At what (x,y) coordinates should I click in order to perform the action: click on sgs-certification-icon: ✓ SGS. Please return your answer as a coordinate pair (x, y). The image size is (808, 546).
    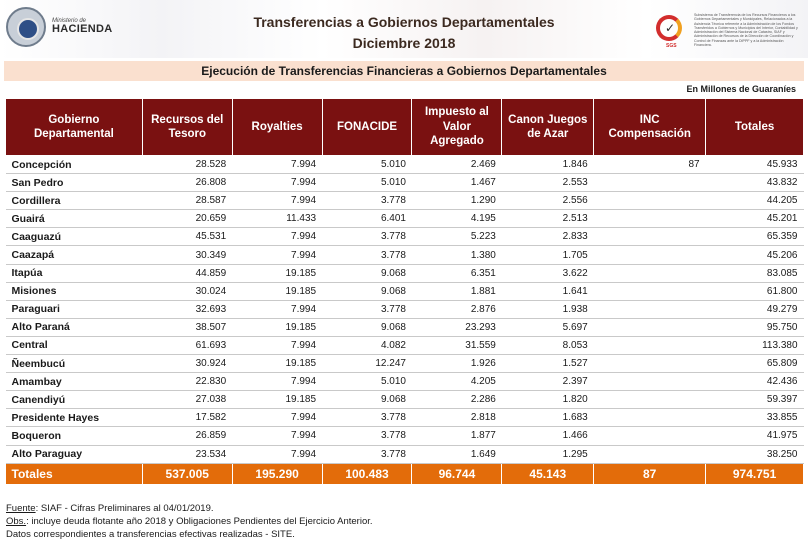
    Looking at the image, I should click on (672, 32).